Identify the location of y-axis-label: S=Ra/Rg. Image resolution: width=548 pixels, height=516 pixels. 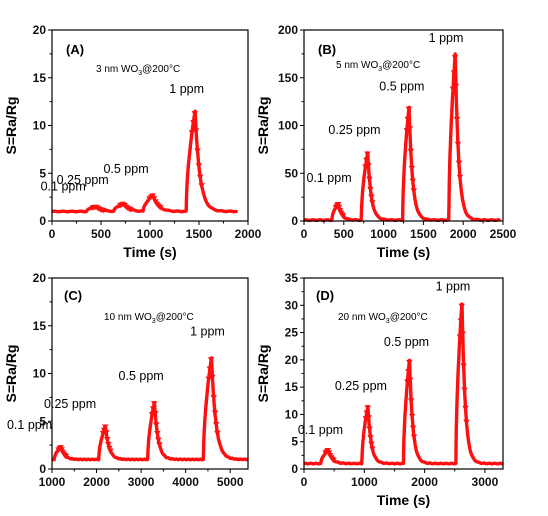
(263, 126).